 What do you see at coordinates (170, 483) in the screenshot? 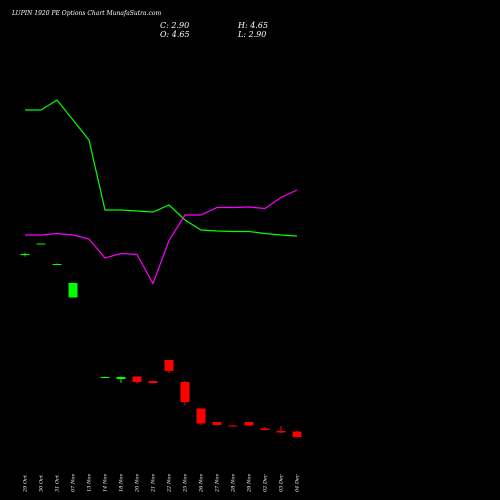
I see `x-tick-label: 22 Nov` at bounding box center [170, 483].